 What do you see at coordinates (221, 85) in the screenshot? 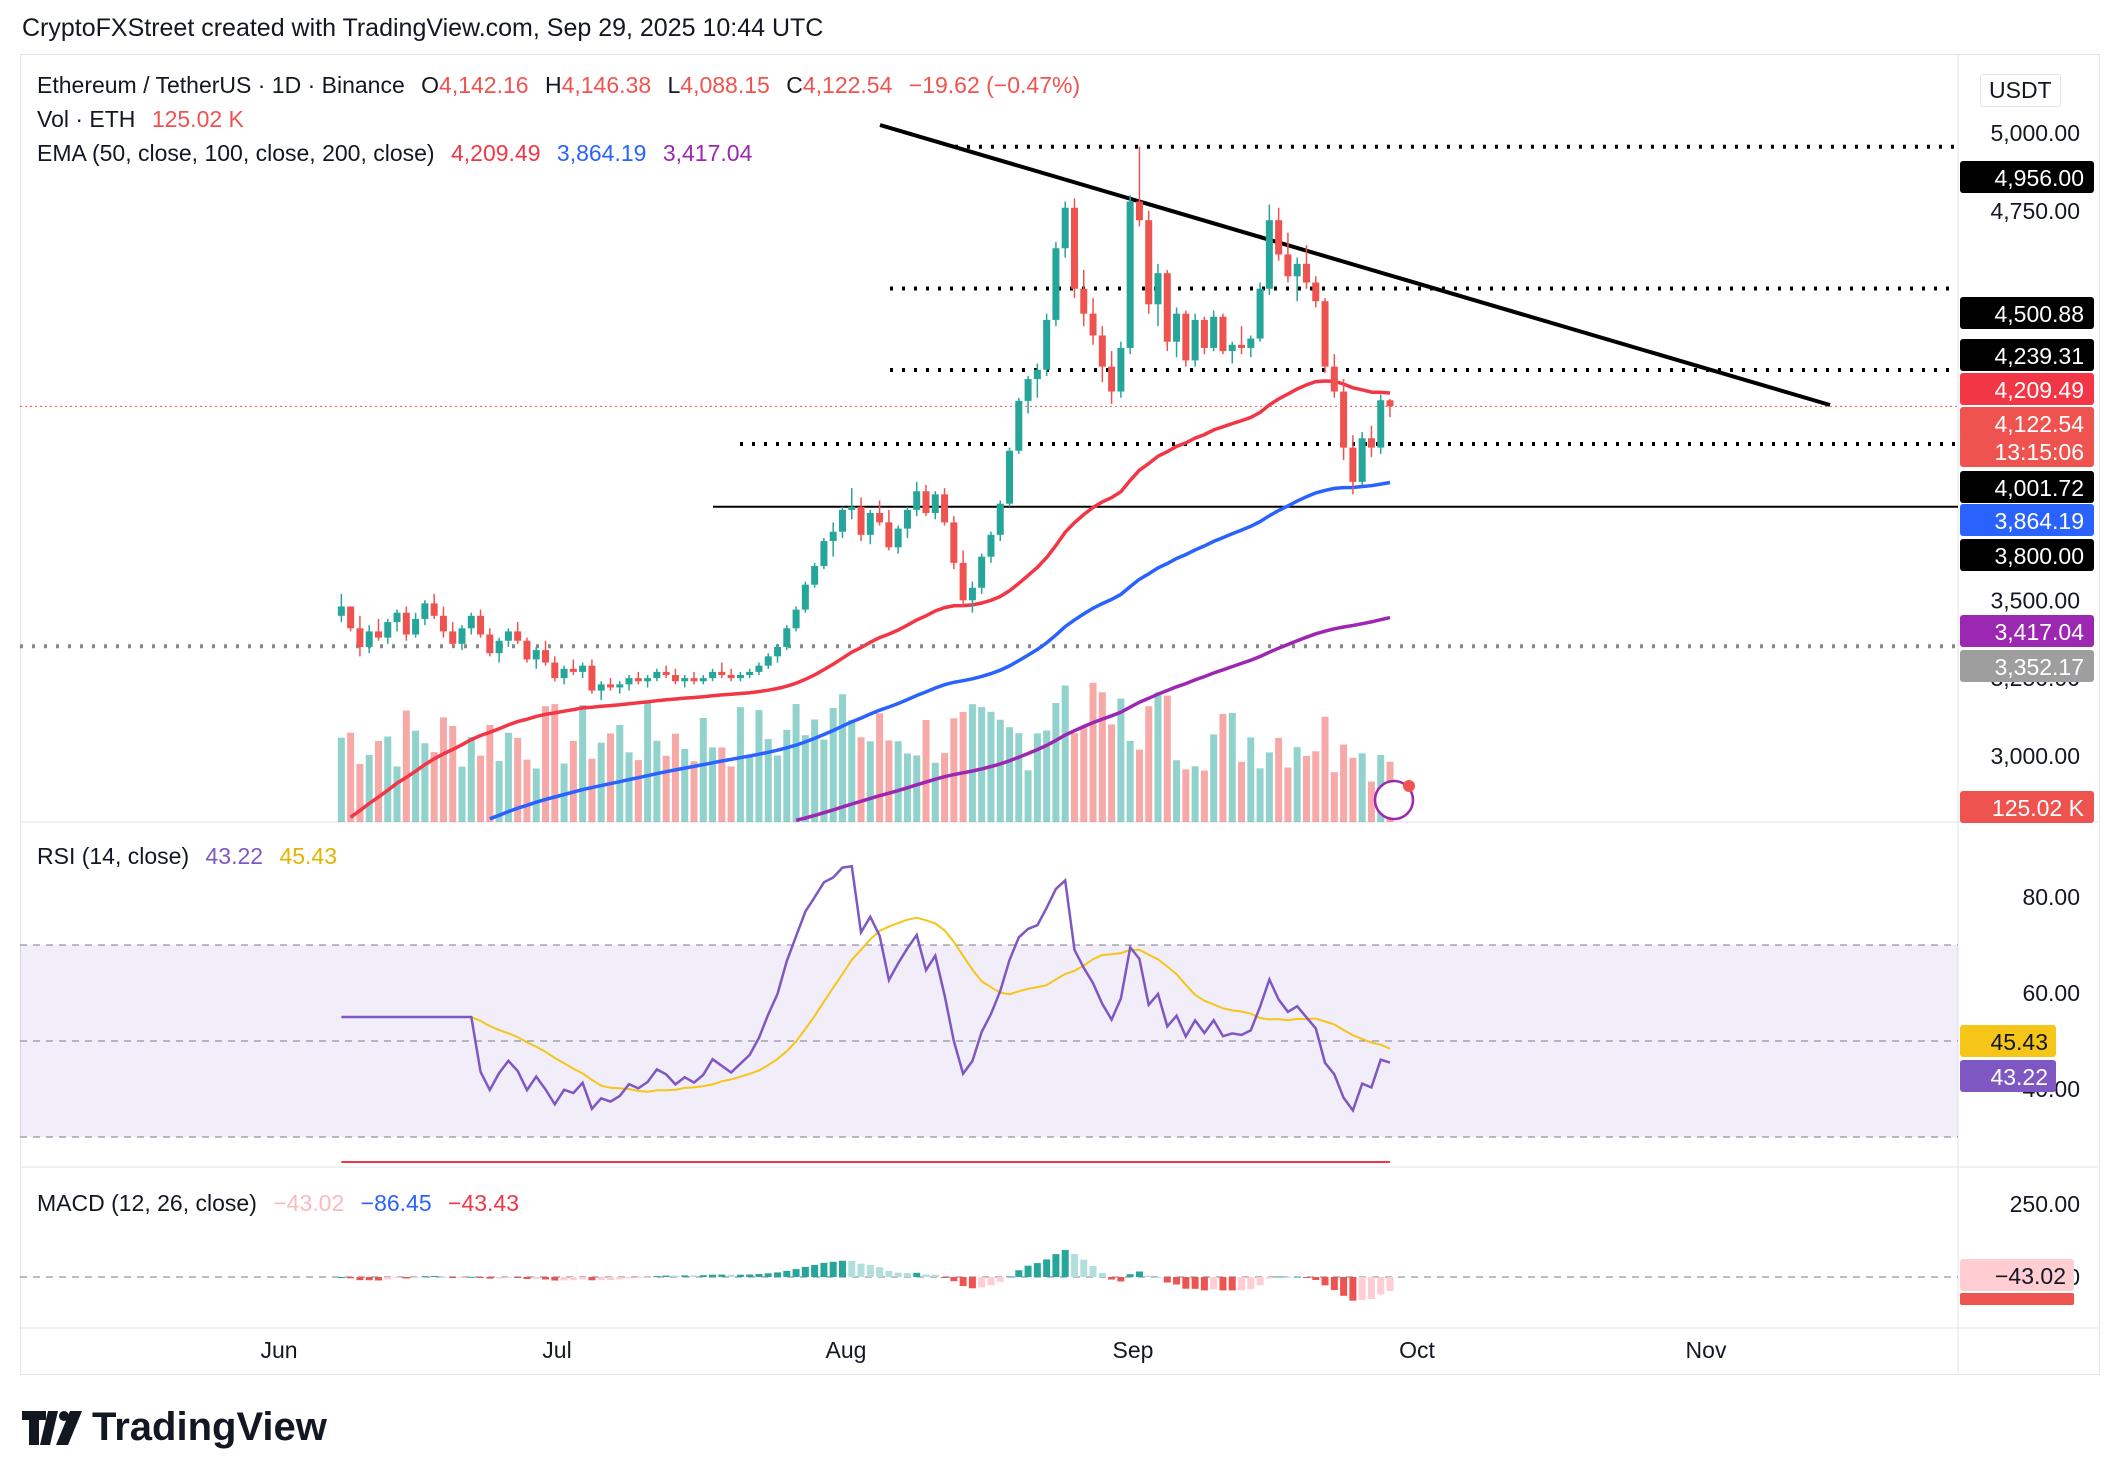
I see `symbol-name: Ethereum / TetherUS · 1D · Binance` at bounding box center [221, 85].